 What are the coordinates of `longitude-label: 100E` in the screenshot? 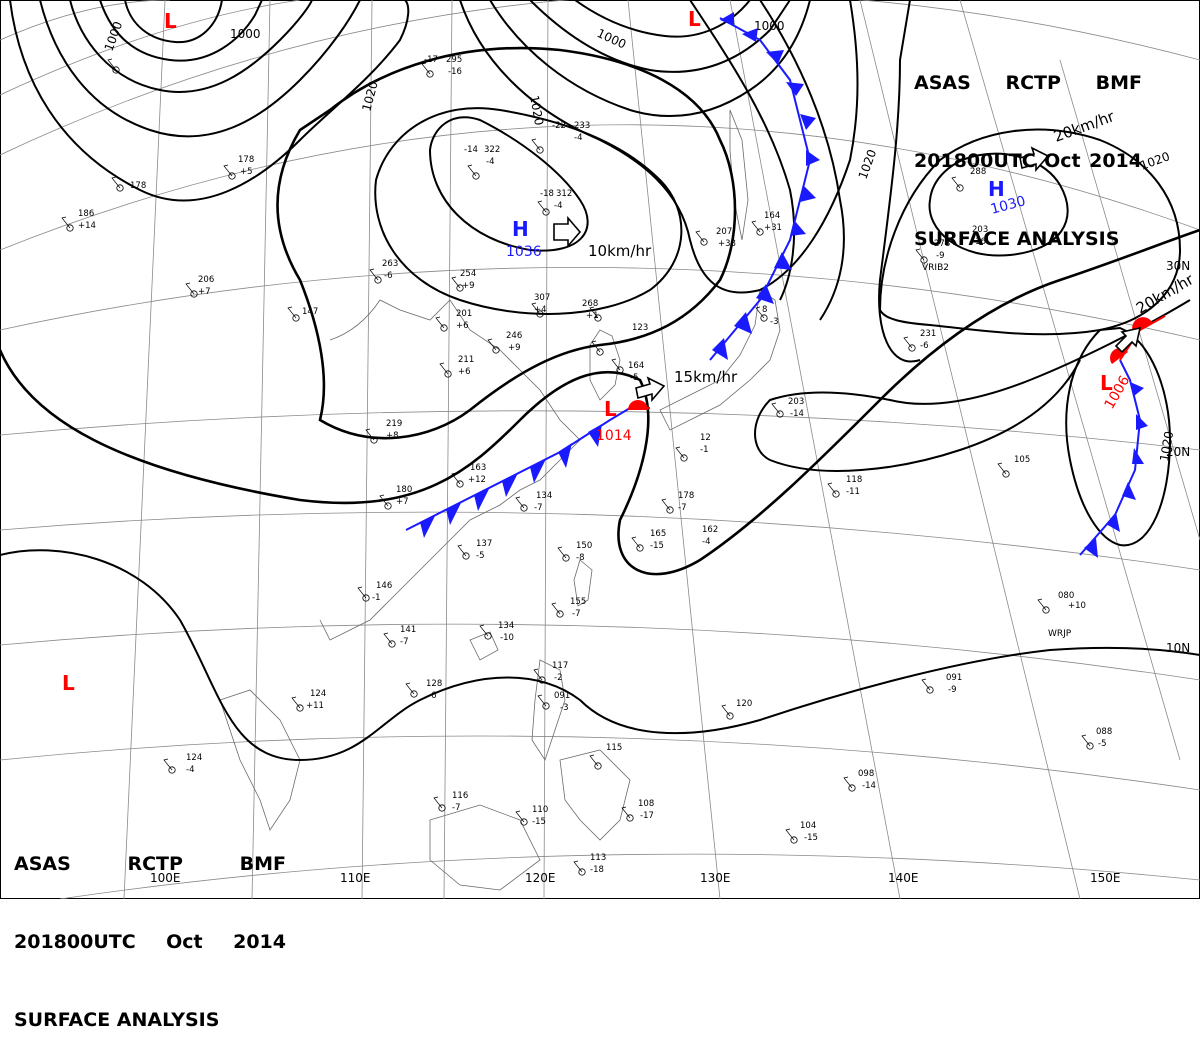 It's located at (165, 878).